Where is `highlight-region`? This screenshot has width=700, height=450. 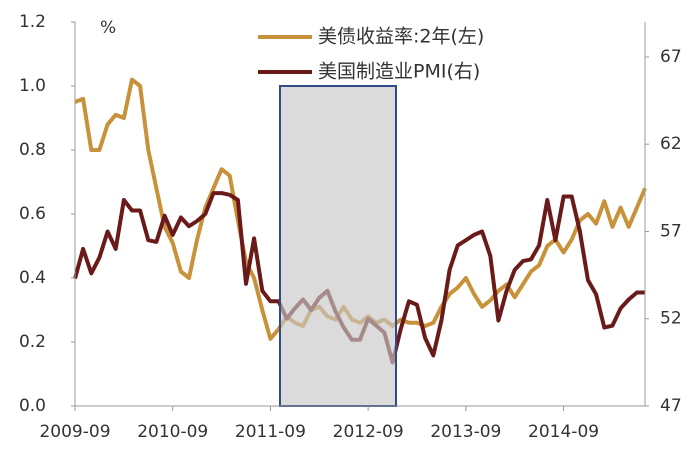
highlight-region is located at coordinates (338, 246).